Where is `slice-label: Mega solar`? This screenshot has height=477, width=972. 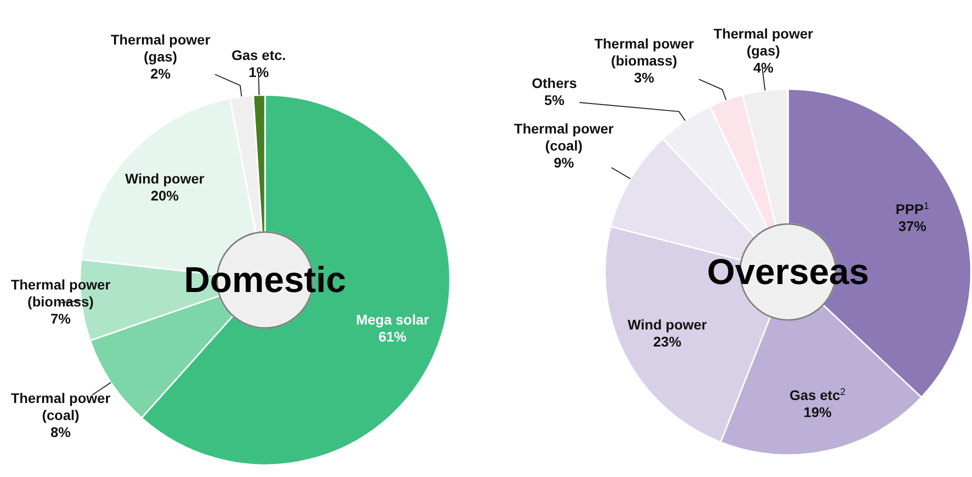 slice-label: Mega solar is located at coordinates (393, 320).